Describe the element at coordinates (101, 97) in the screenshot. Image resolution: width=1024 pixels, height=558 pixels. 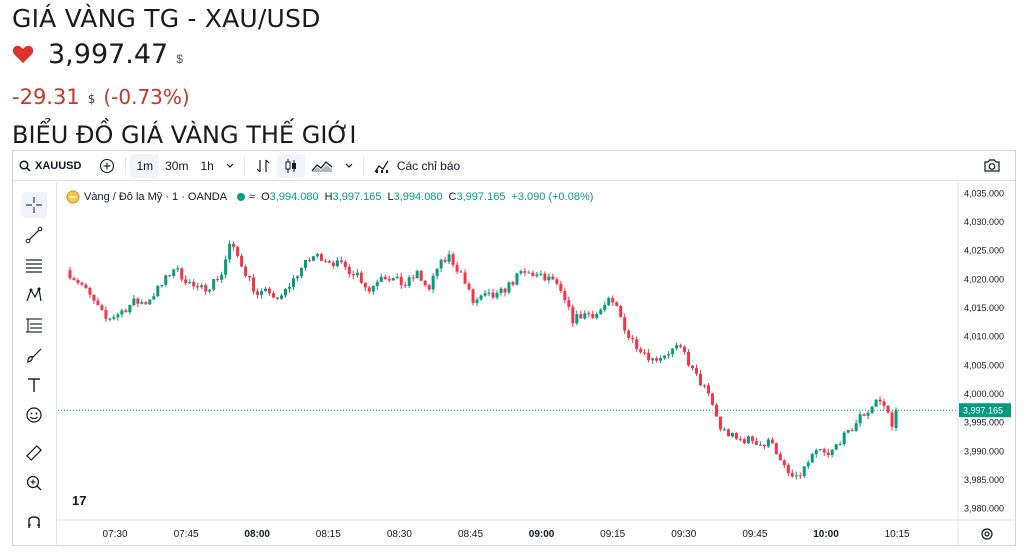
I see `change-row: -29.31 $ (-0.73%)` at that location.